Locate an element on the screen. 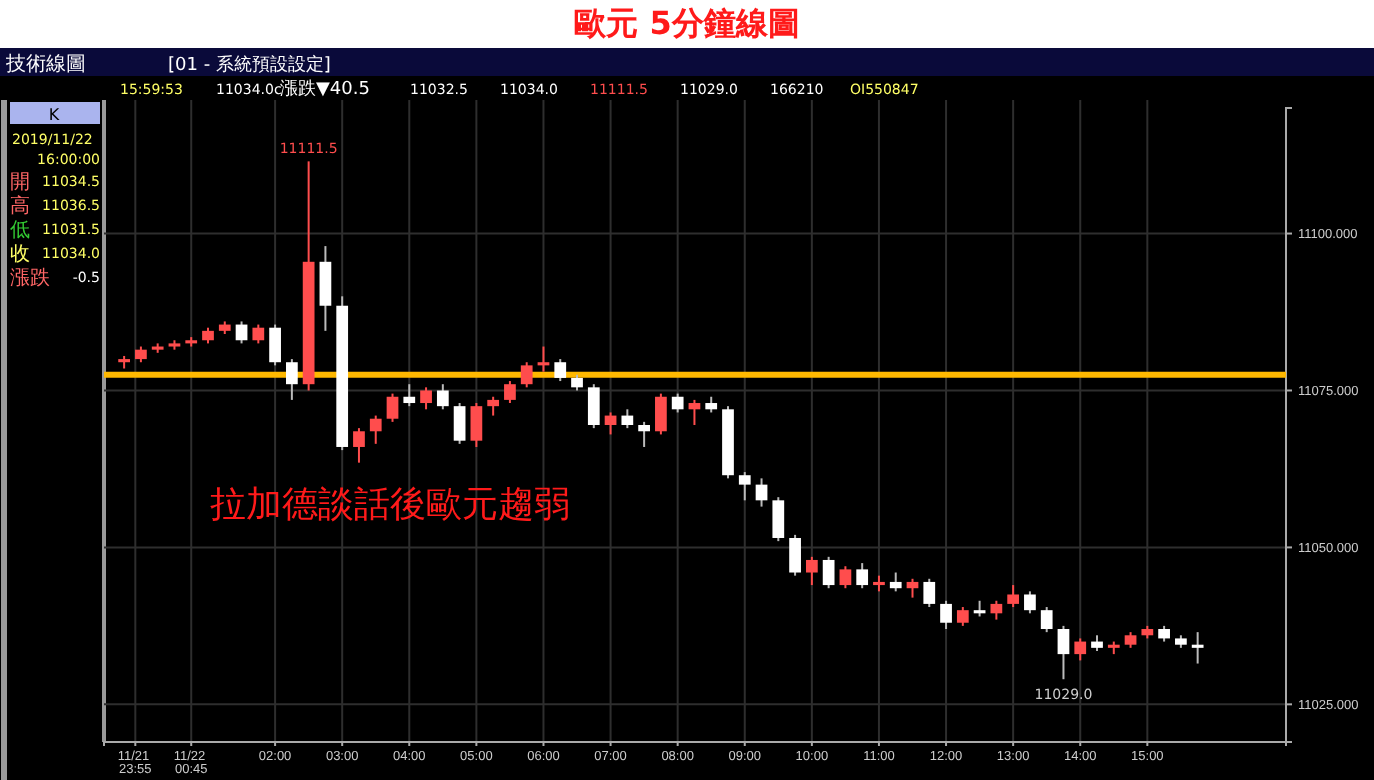  text: 漲跌 is located at coordinates (30, 278).